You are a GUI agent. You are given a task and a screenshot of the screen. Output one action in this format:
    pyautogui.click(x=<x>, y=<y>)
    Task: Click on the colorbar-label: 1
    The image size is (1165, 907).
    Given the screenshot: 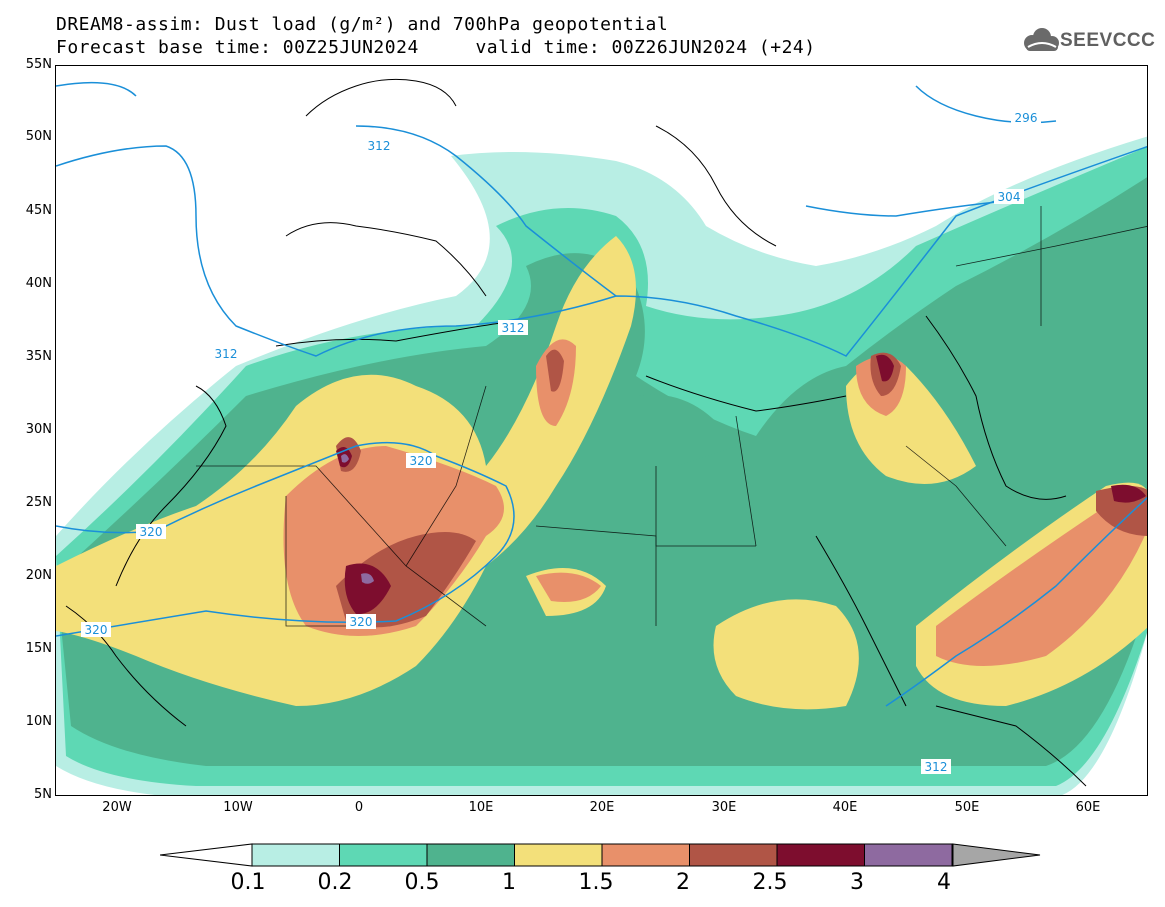 What is the action you would take?
    pyautogui.click(x=509, y=882)
    